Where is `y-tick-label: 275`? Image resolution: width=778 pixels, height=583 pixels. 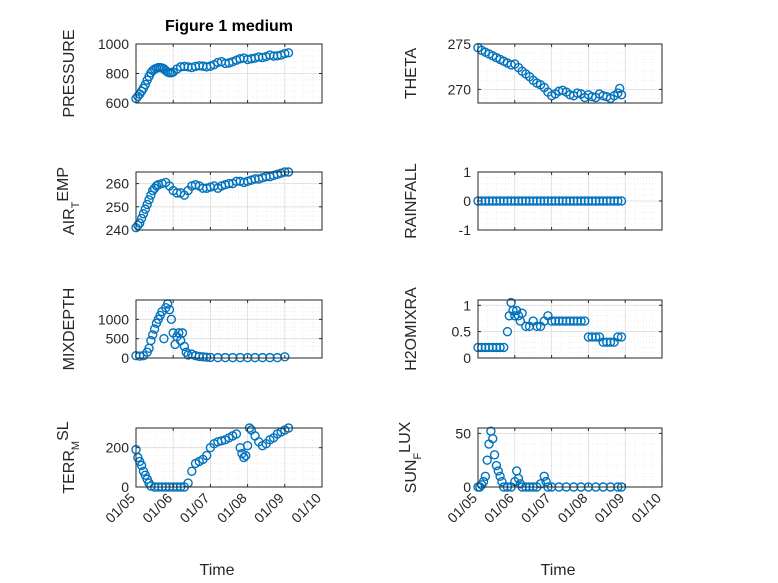 y-tick-label: 275 is located at coordinates (460, 44).